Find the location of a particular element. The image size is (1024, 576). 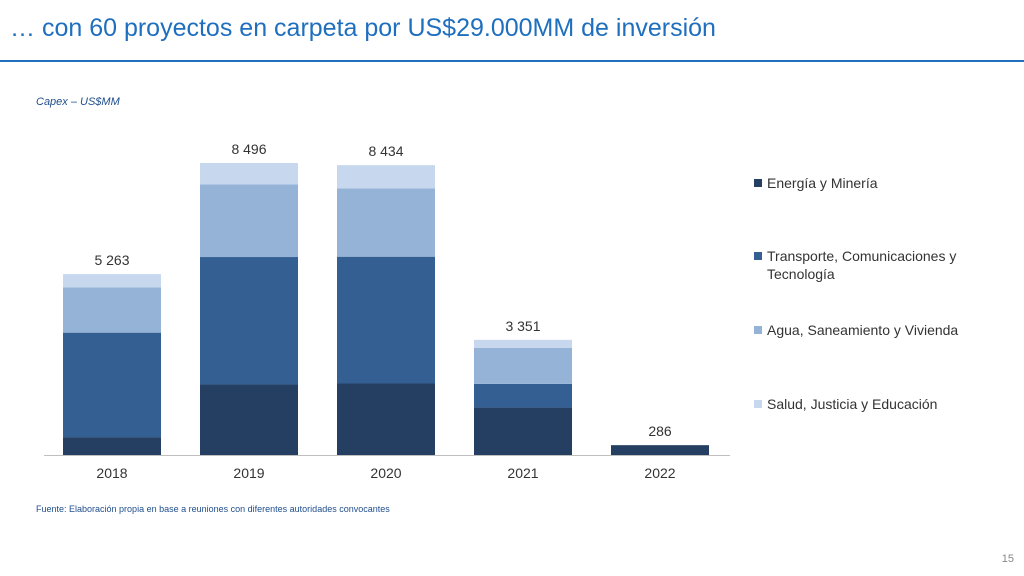

legend-swatch-transporte is located at coordinates (758, 256).